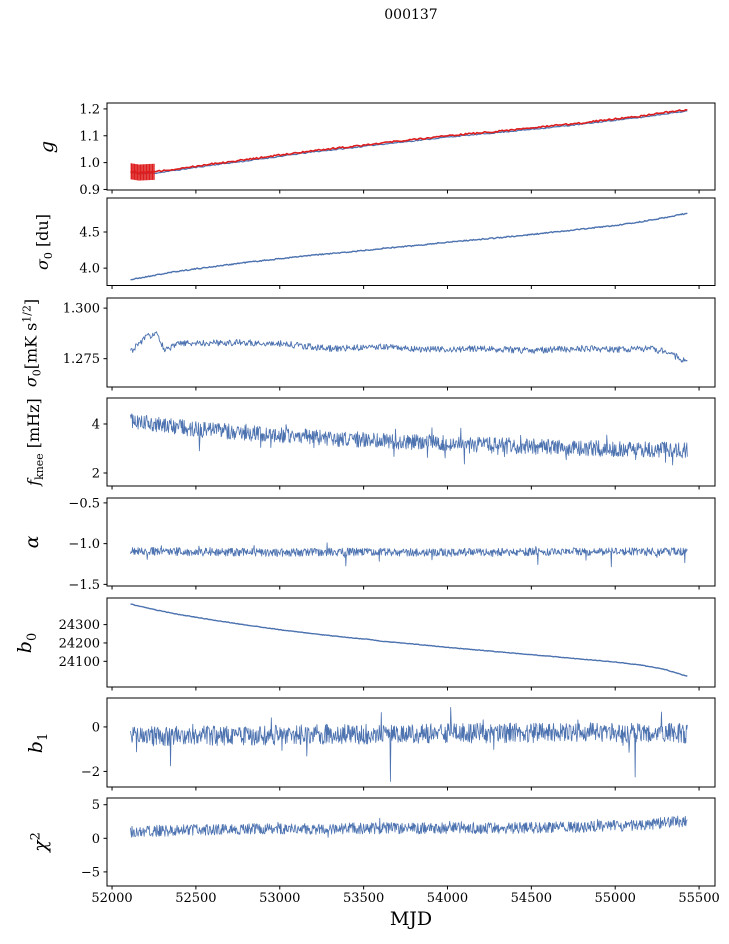 This screenshot has height=944, width=729. What do you see at coordinates (447, 898) in the screenshot?
I see `xtick-label: 54000` at bounding box center [447, 898].